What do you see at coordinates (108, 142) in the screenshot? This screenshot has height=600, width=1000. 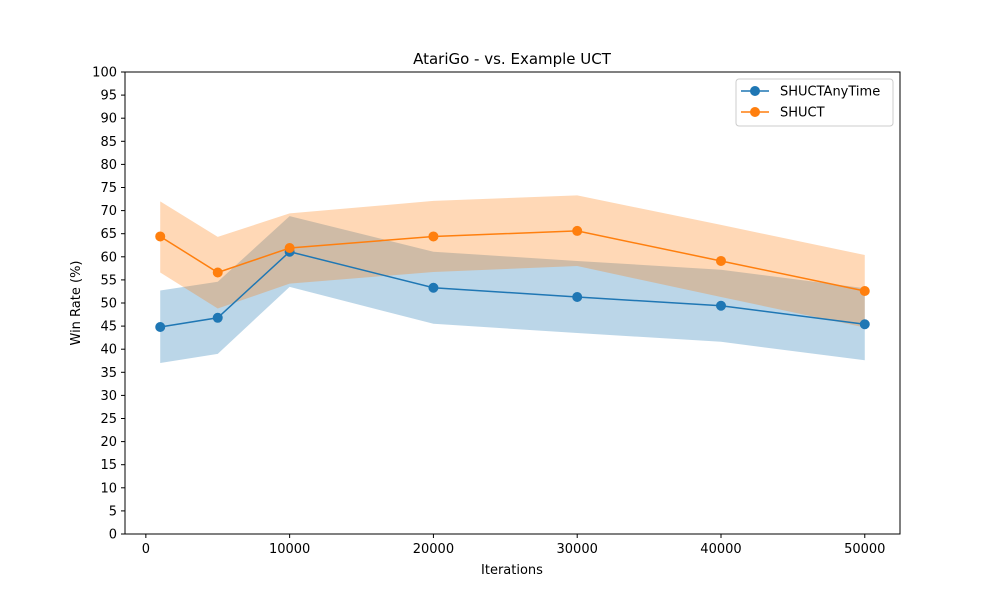 I see `y-tick-label-17: 85` at bounding box center [108, 142].